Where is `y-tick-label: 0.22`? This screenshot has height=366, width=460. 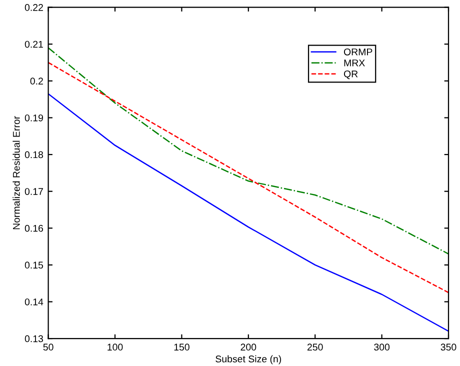
y-tick-label: 0.22 is located at coordinates (33, 7).